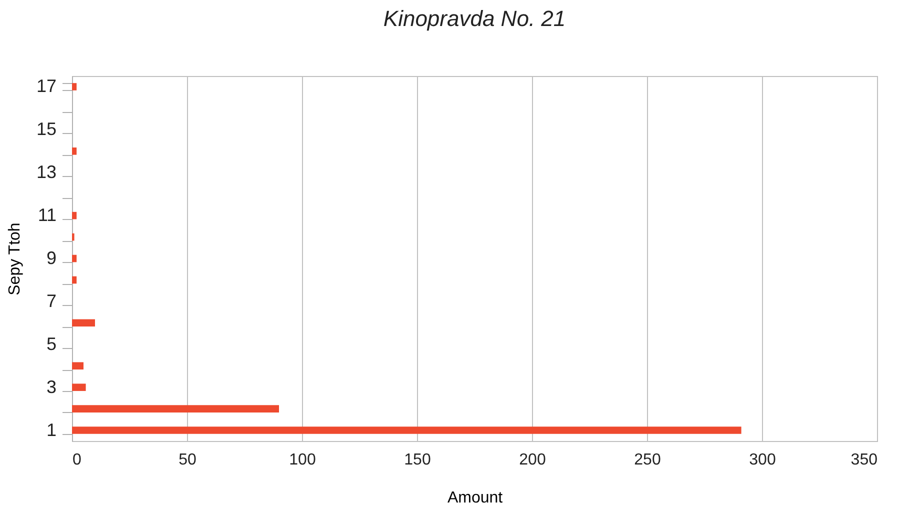 The height and width of the screenshot is (515, 899). What do you see at coordinates (51, 386) in the screenshot?
I see `y-tick-label: 3` at bounding box center [51, 386].